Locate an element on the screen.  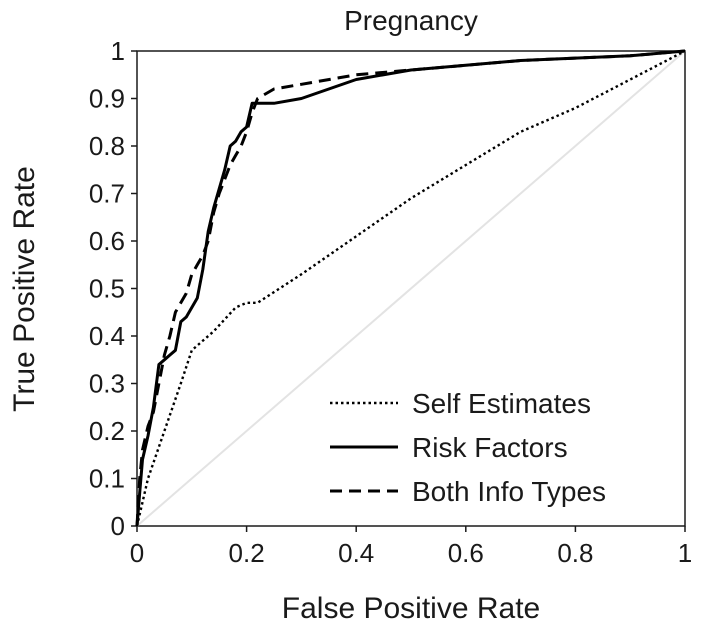
chart-title: Pregnancy is located at coordinates (411, 20).